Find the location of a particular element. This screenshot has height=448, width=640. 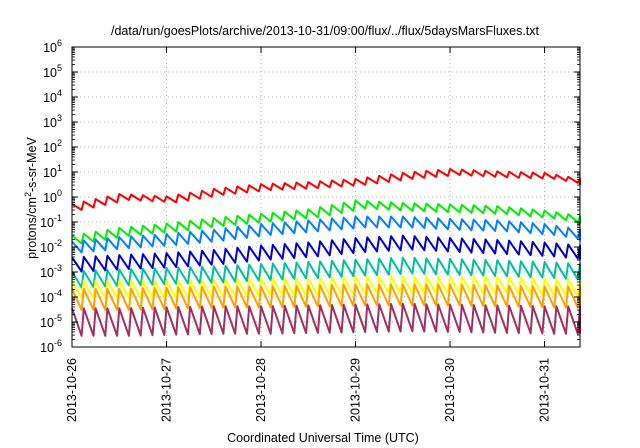

x-tick-label: 2013-10-27 is located at coordinates (167, 390).